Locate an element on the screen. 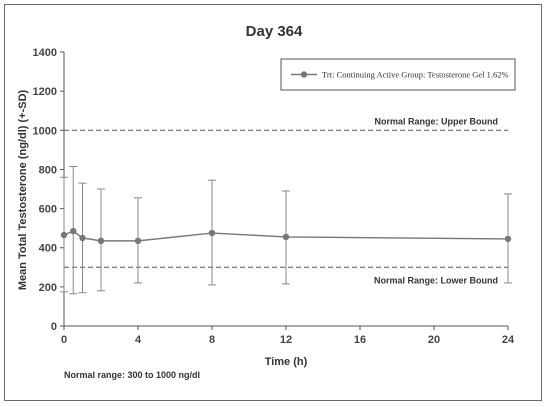  y-tick-label: 1000 is located at coordinates (45, 131).